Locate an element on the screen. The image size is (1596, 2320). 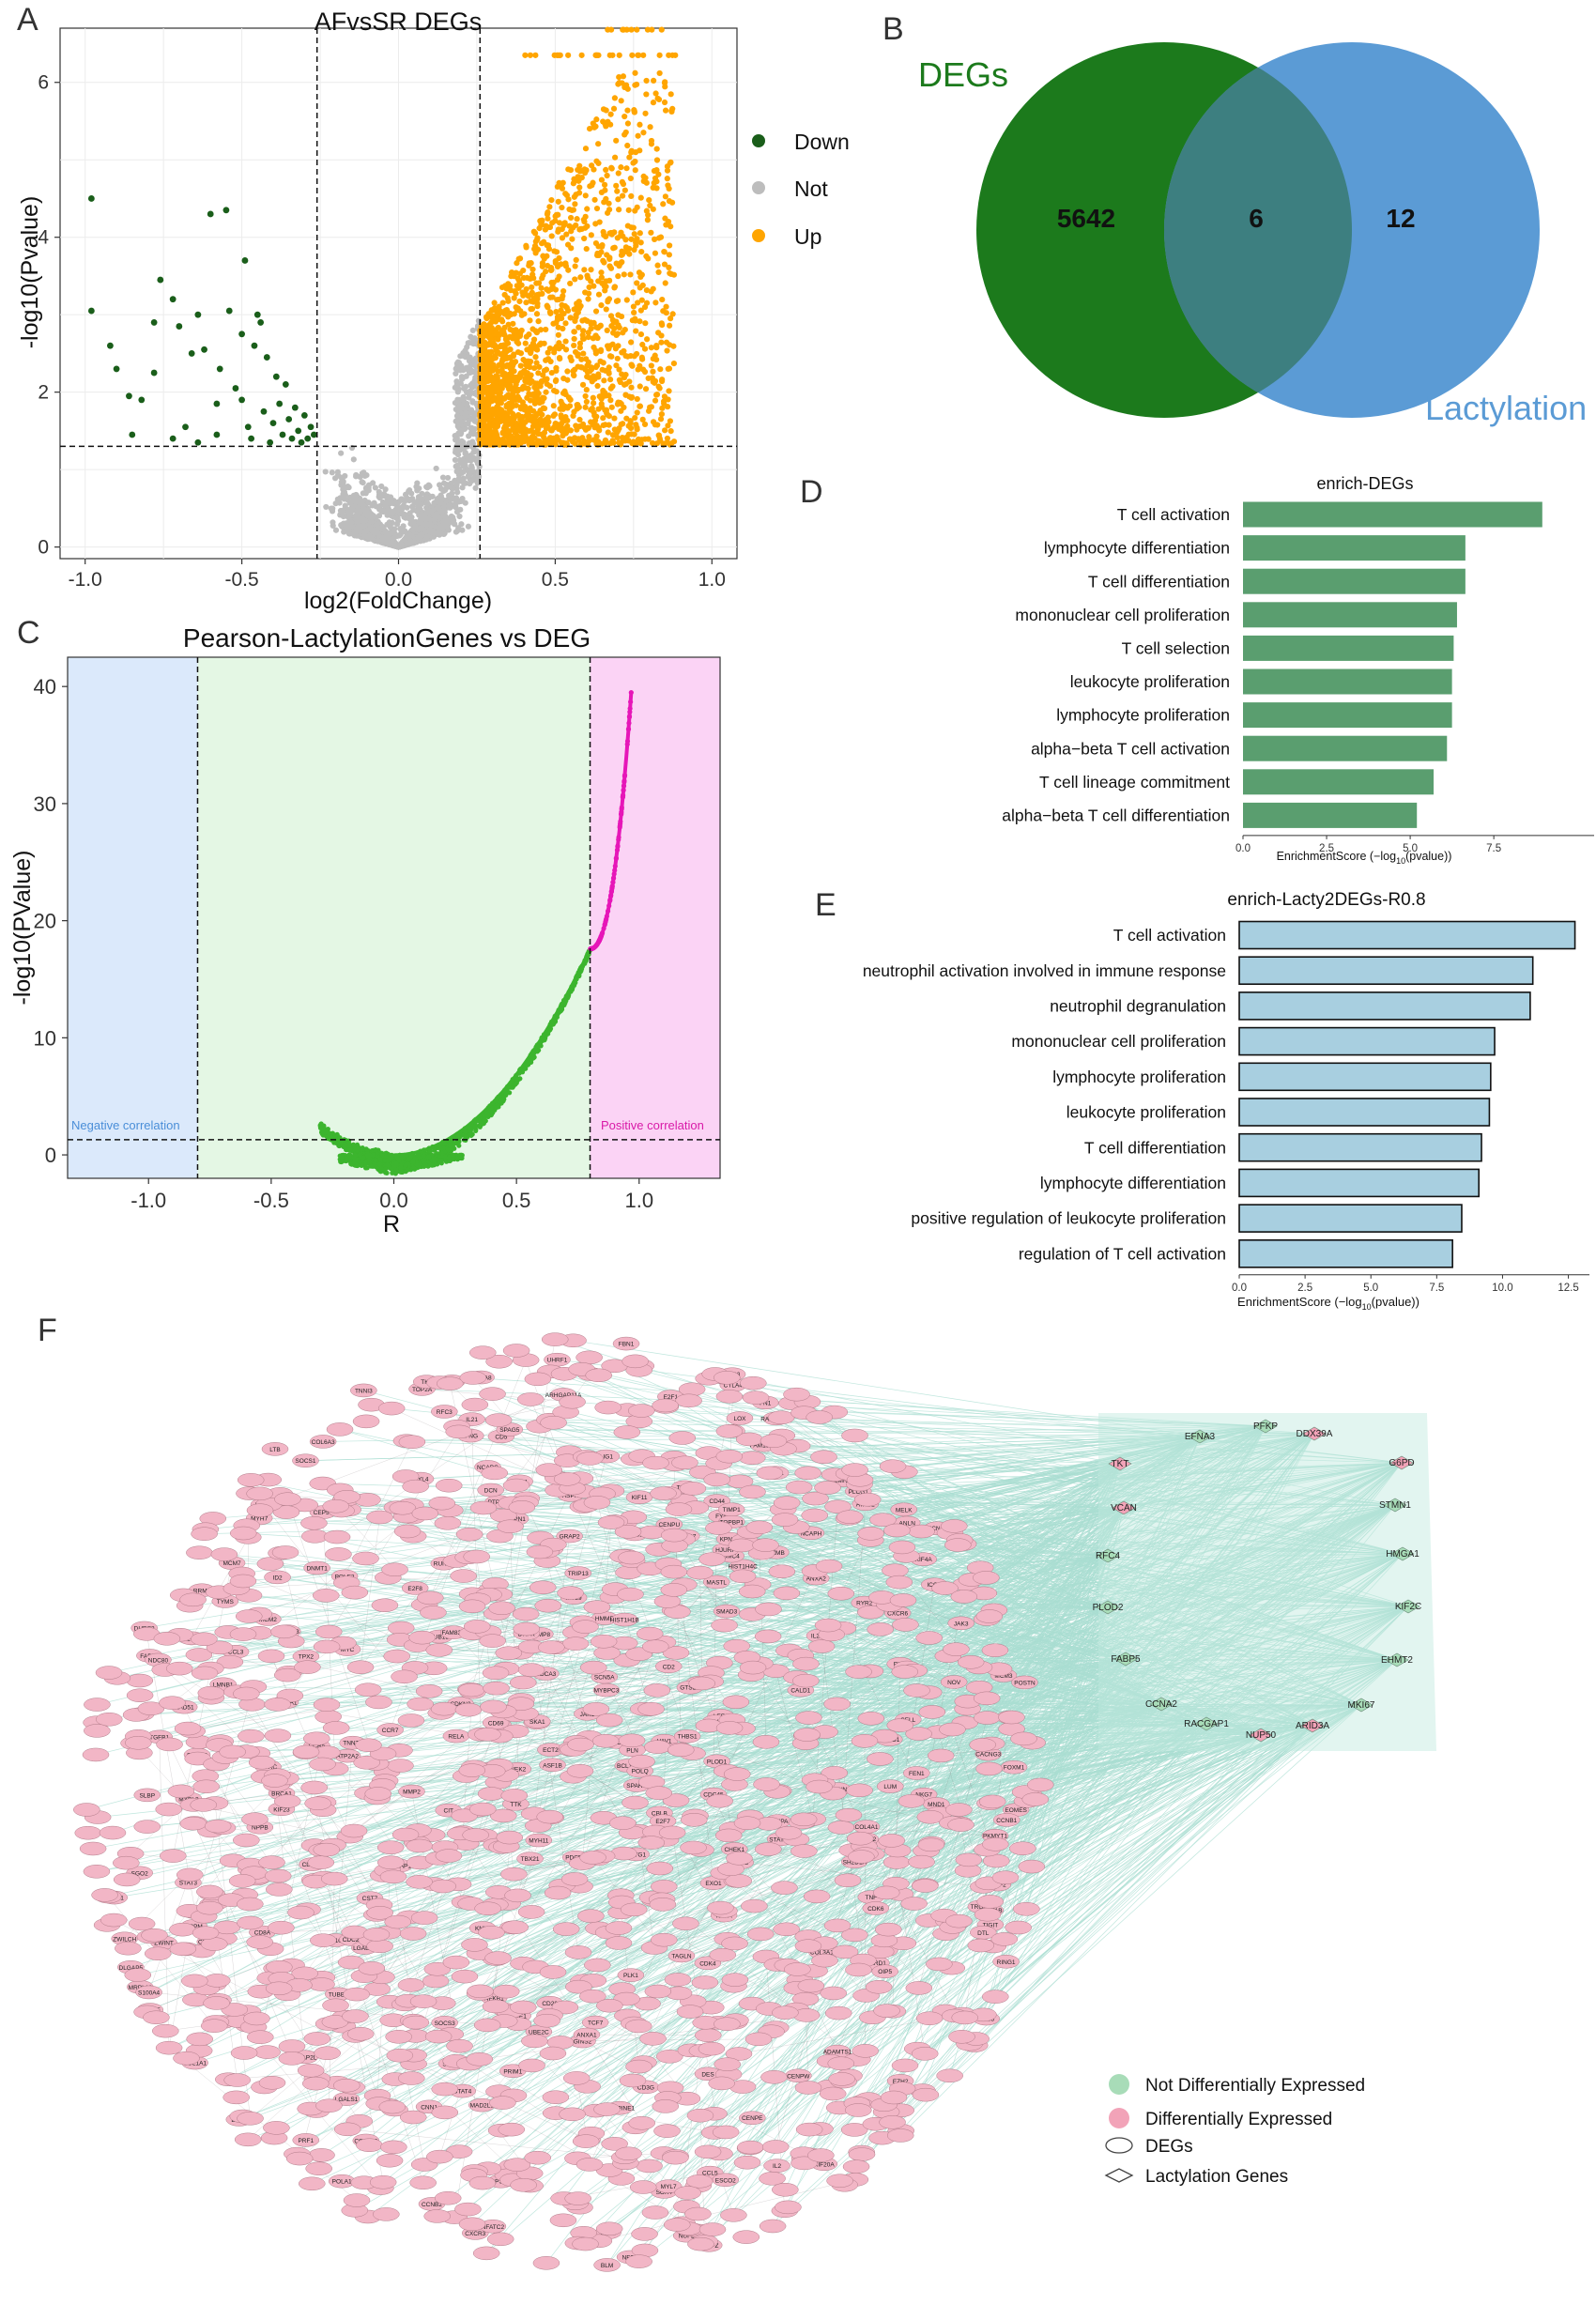
panel-letter-a: A is located at coordinates (28, 20).